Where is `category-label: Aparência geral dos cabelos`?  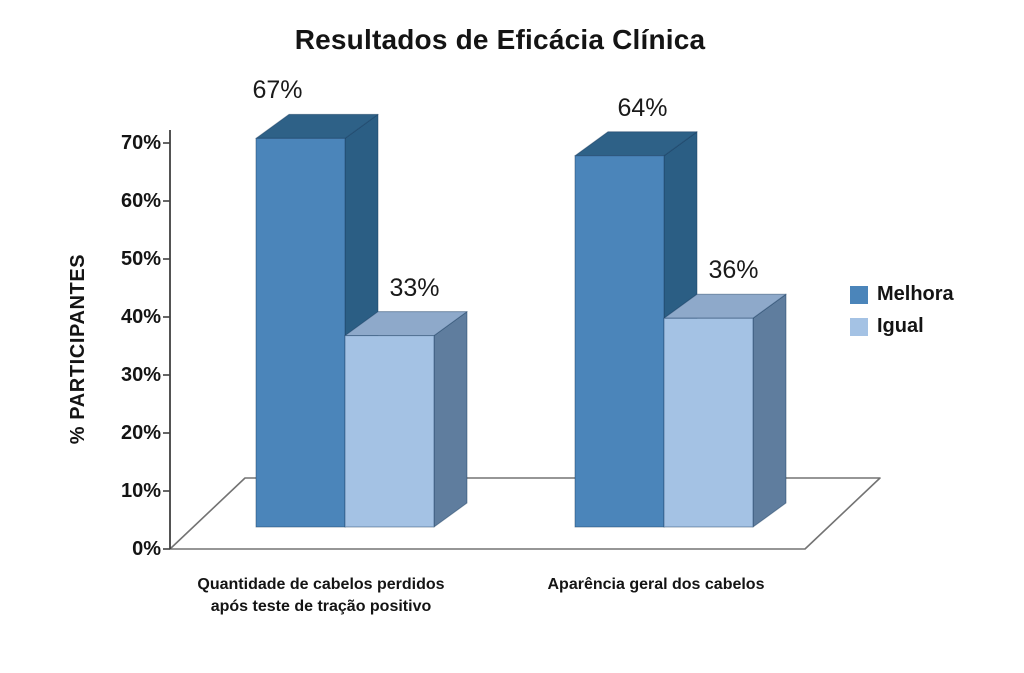 category-label: Aparência geral dos cabelos is located at coordinates (656, 584).